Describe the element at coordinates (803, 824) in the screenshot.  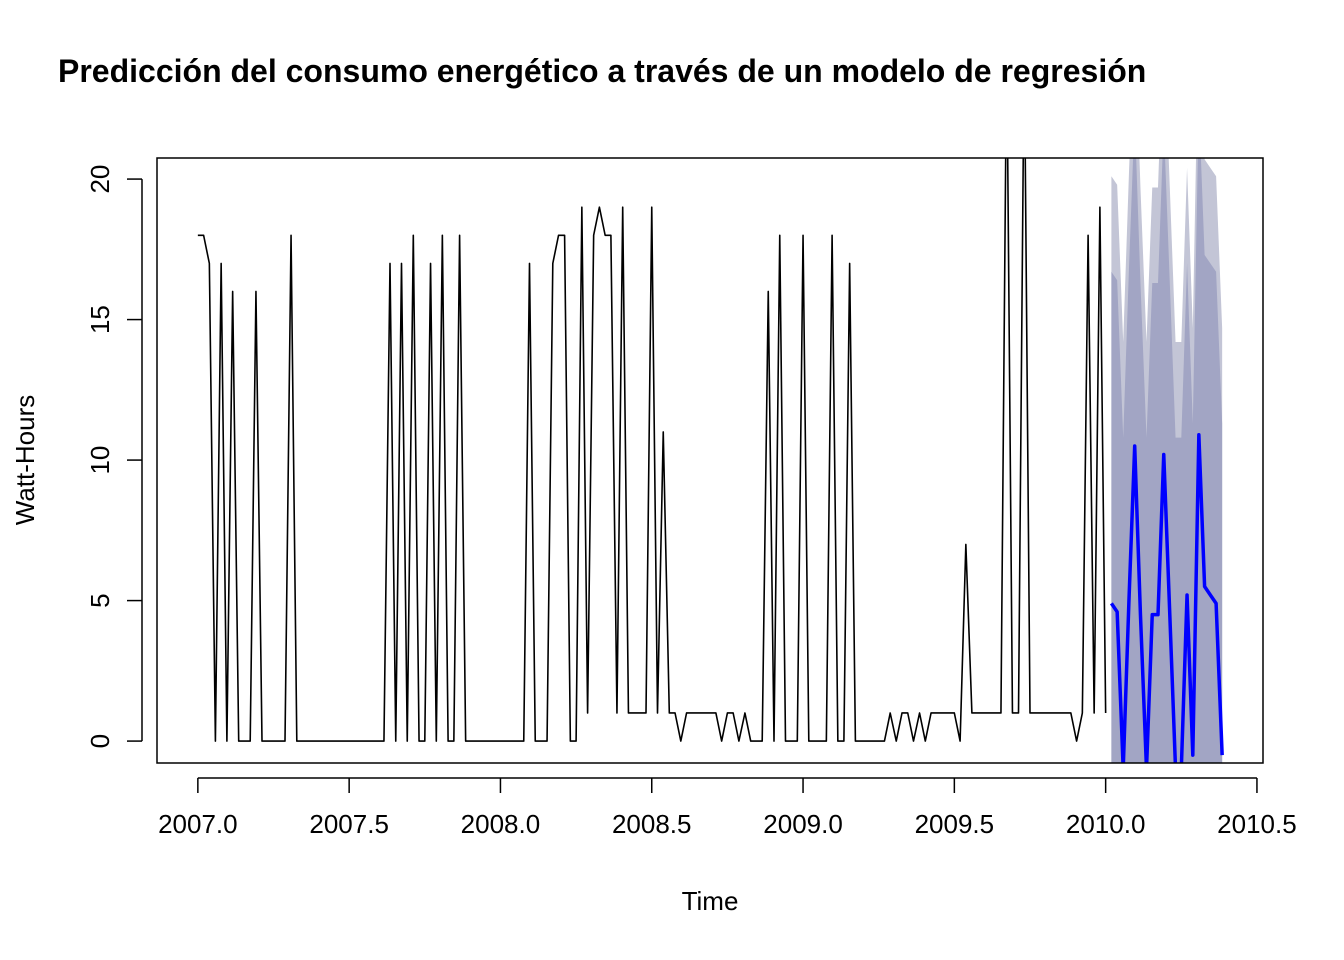
I see `x-tick-label: 2009.0` at that location.